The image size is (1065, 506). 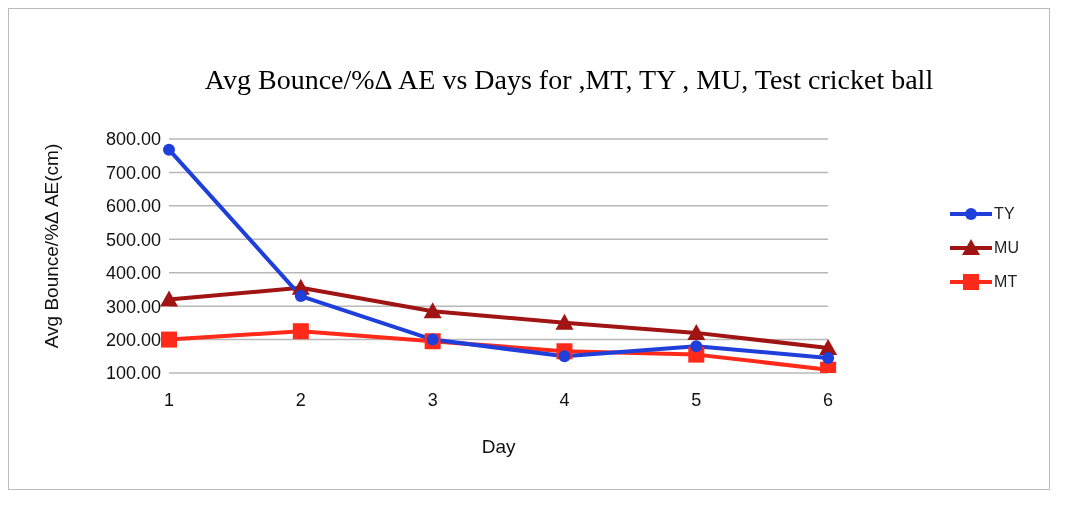 I want to click on y-tick-label: 600.00, so click(x=133, y=206).